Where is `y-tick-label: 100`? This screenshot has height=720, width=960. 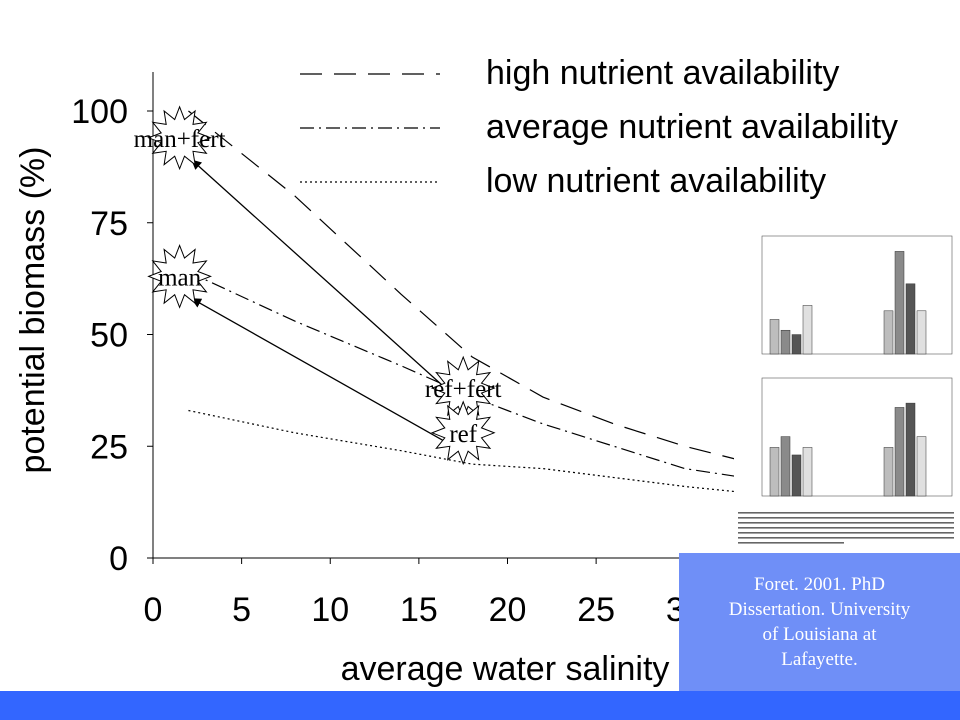 y-tick-label: 100 is located at coordinates (99, 112).